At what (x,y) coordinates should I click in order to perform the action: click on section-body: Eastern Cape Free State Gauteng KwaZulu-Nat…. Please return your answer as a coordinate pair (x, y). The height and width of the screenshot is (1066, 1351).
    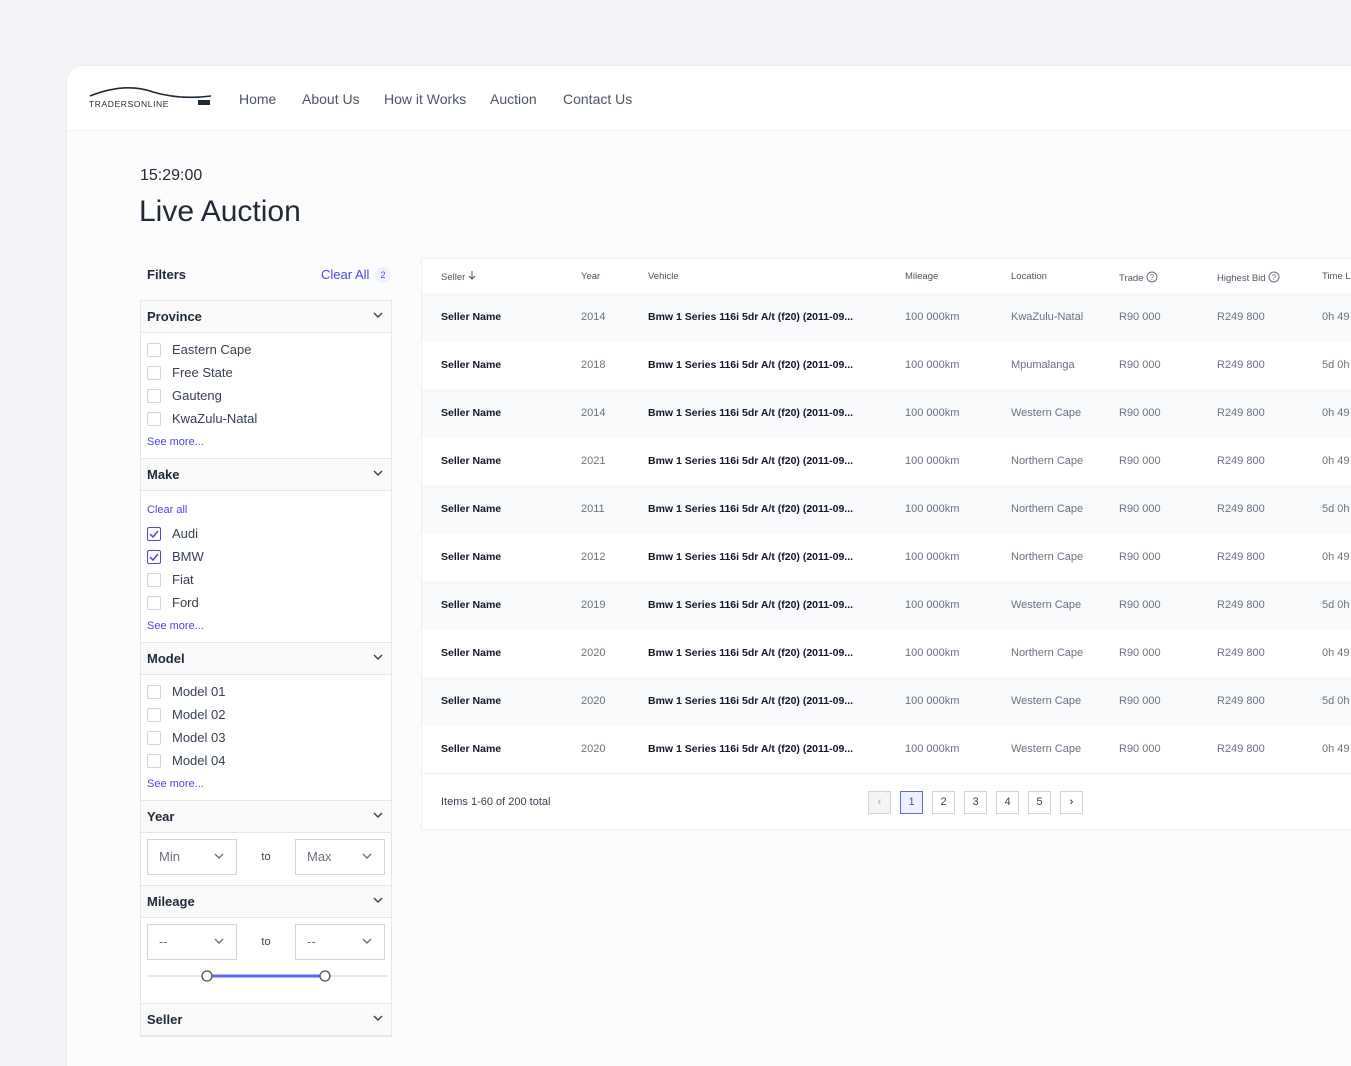
    Looking at the image, I should click on (266, 395).